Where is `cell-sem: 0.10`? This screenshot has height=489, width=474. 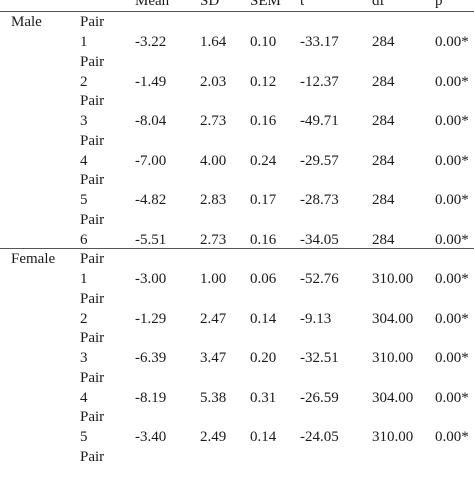
cell-sem: 0.10 is located at coordinates (263, 42).